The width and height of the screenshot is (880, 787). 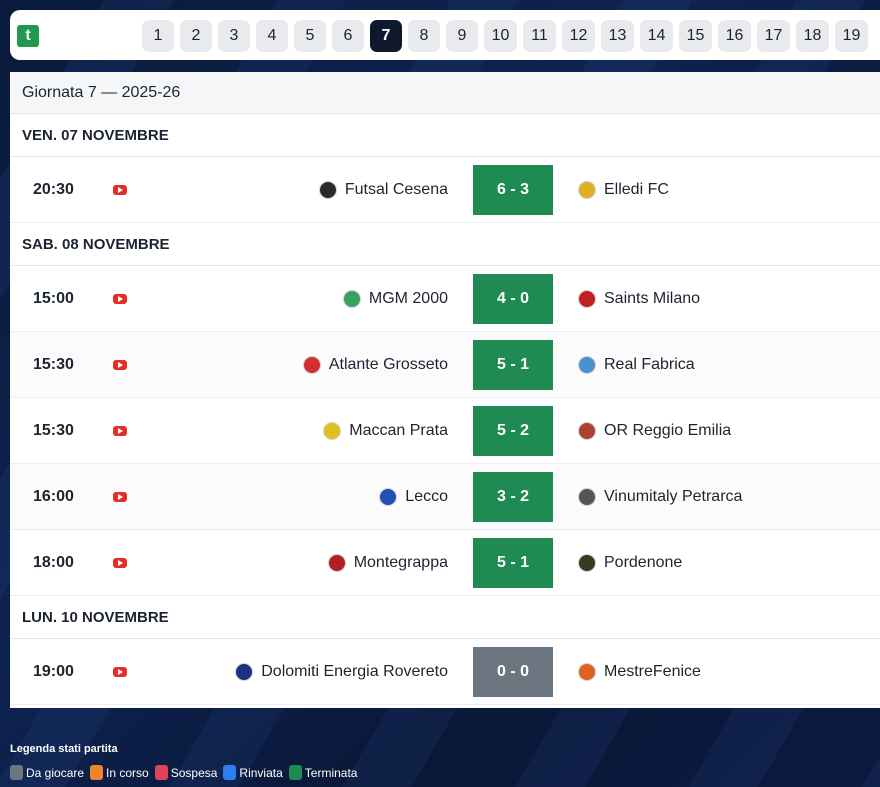 What do you see at coordinates (127, 772) in the screenshot?
I see `legend-label: In corso` at bounding box center [127, 772].